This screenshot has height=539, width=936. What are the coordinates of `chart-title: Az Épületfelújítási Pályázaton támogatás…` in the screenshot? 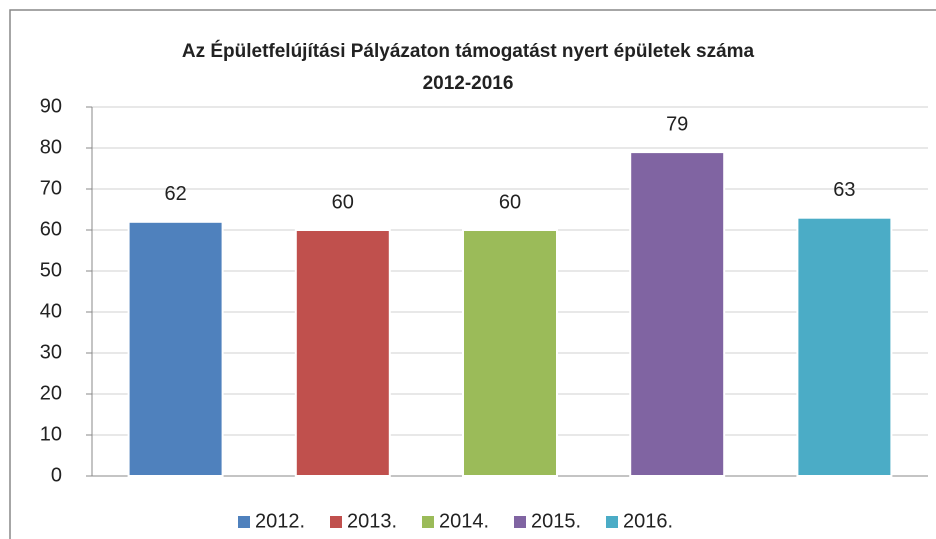 It's located at (468, 51).